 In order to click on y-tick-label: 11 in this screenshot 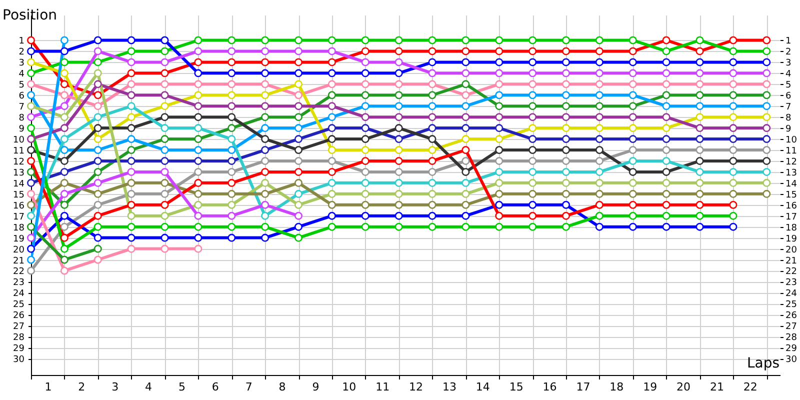, I will do `click(18, 151)`.